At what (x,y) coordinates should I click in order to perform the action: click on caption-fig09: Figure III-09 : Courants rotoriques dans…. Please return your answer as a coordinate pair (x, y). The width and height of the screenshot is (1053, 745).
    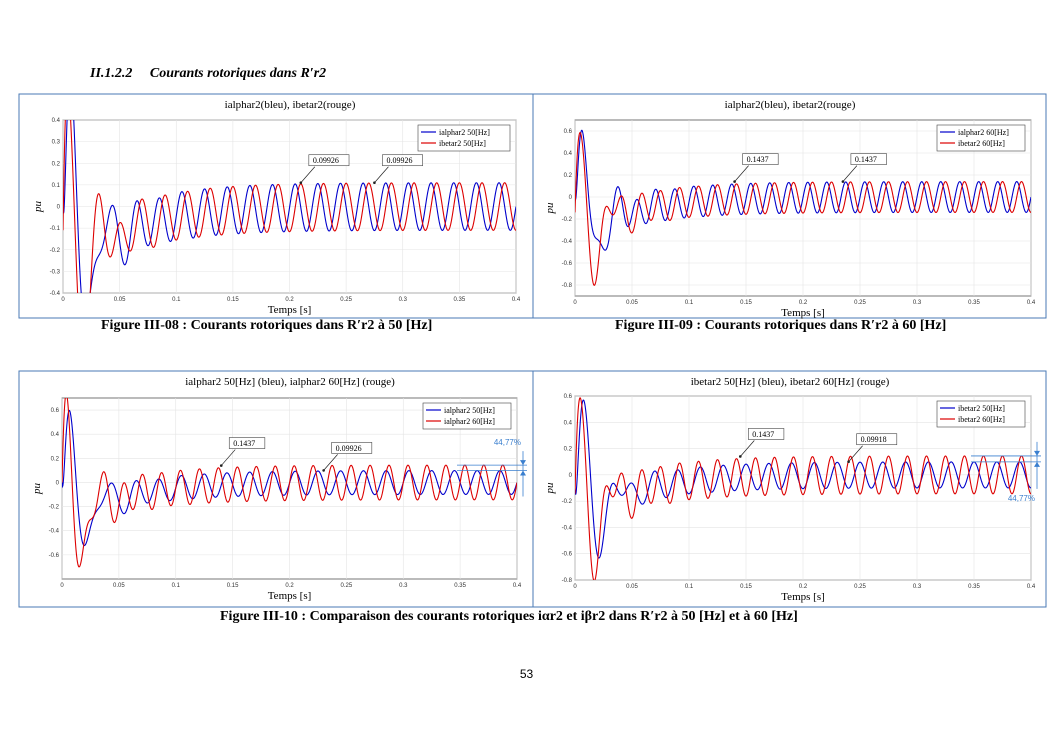
    Looking at the image, I should click on (781, 325).